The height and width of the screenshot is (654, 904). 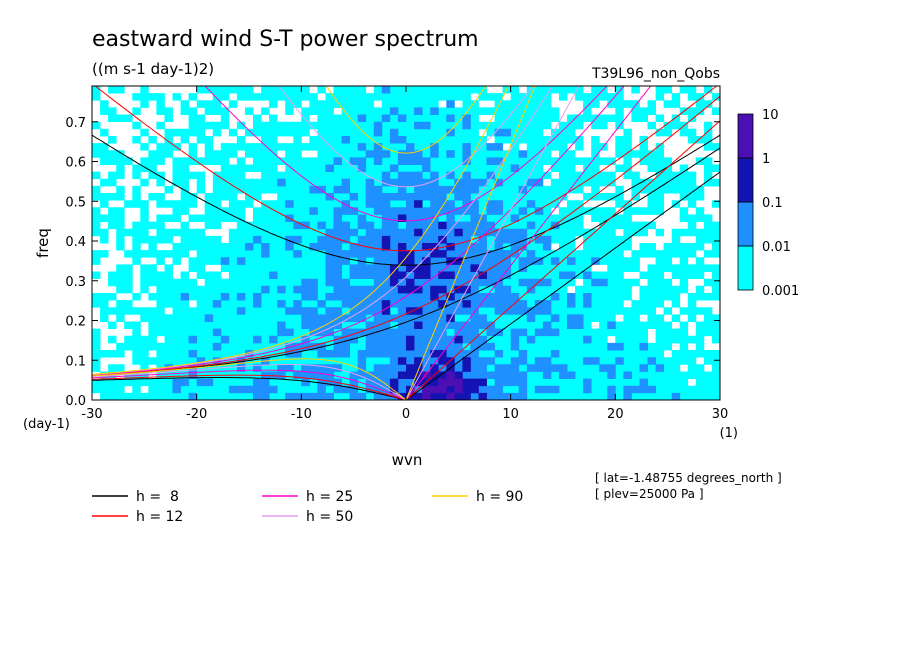 What do you see at coordinates (75, 322) in the screenshot?
I see `y-tick-label: 0.2` at bounding box center [75, 322].